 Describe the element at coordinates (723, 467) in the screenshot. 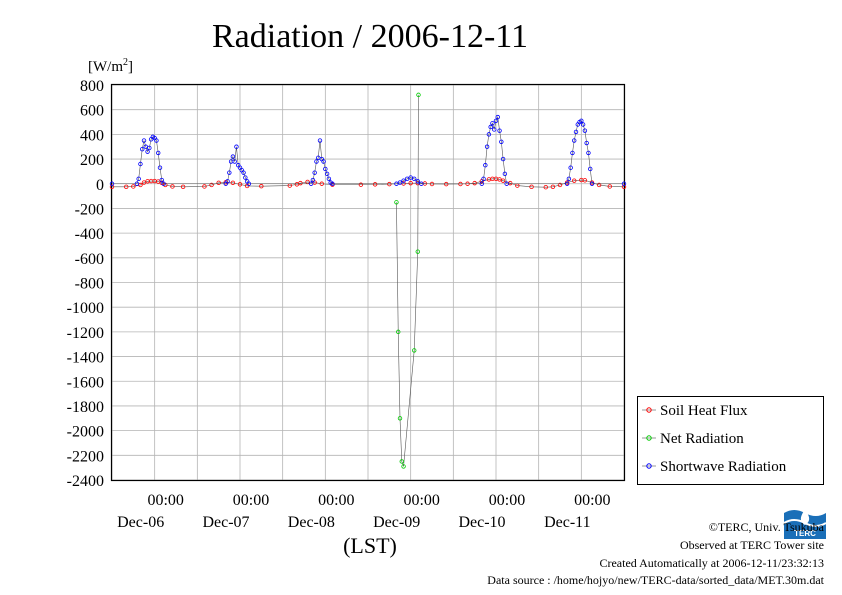

I see `legend-label-shortwave-radiation: Shortwave Radiation` at that location.